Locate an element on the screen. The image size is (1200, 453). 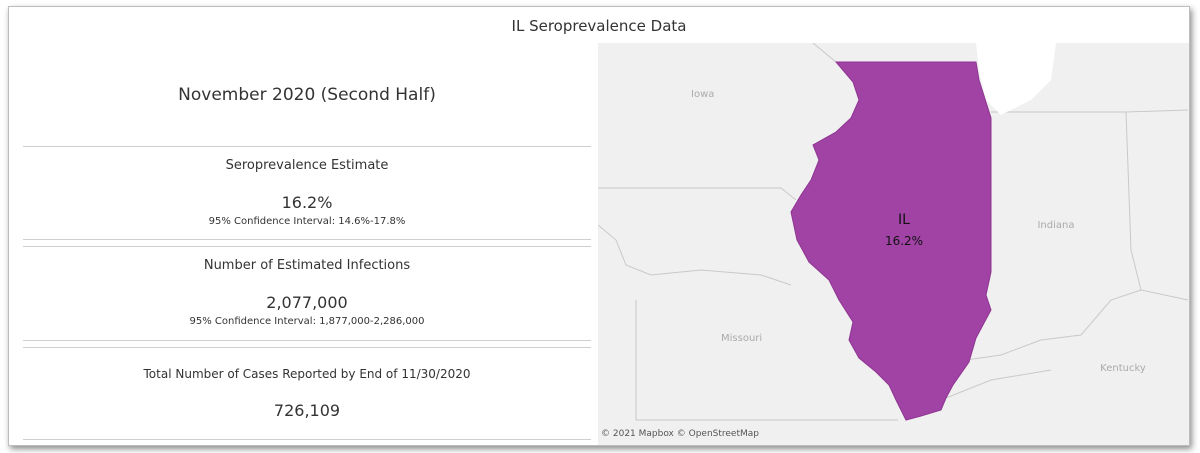
section-value: 2,077,000 is located at coordinates (307, 302).